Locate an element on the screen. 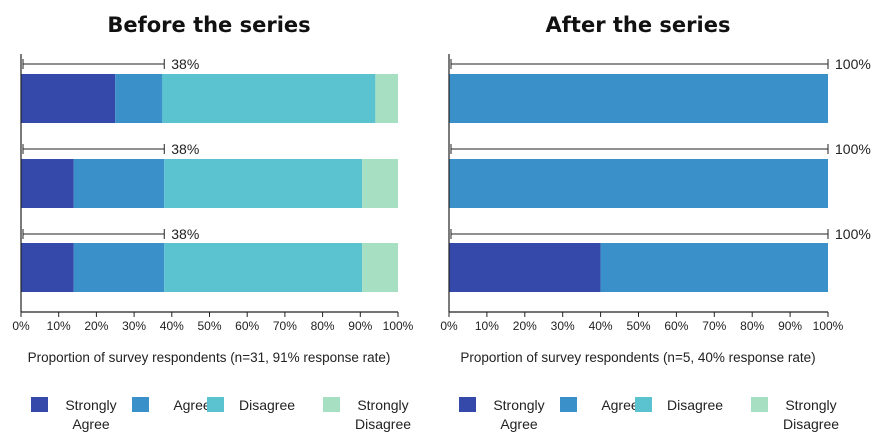  chart-title: Before the series is located at coordinates (208, 25).